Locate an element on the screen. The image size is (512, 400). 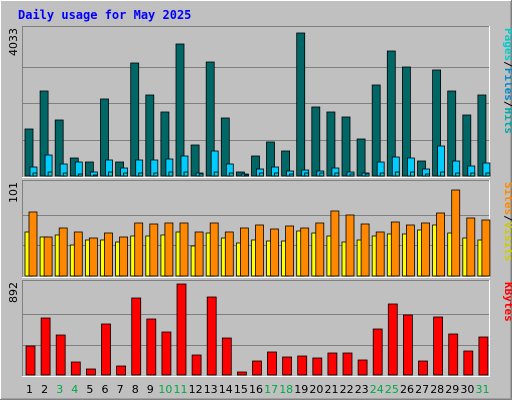
y-max-label-hits: 4033 is located at coordinates (13, 42).